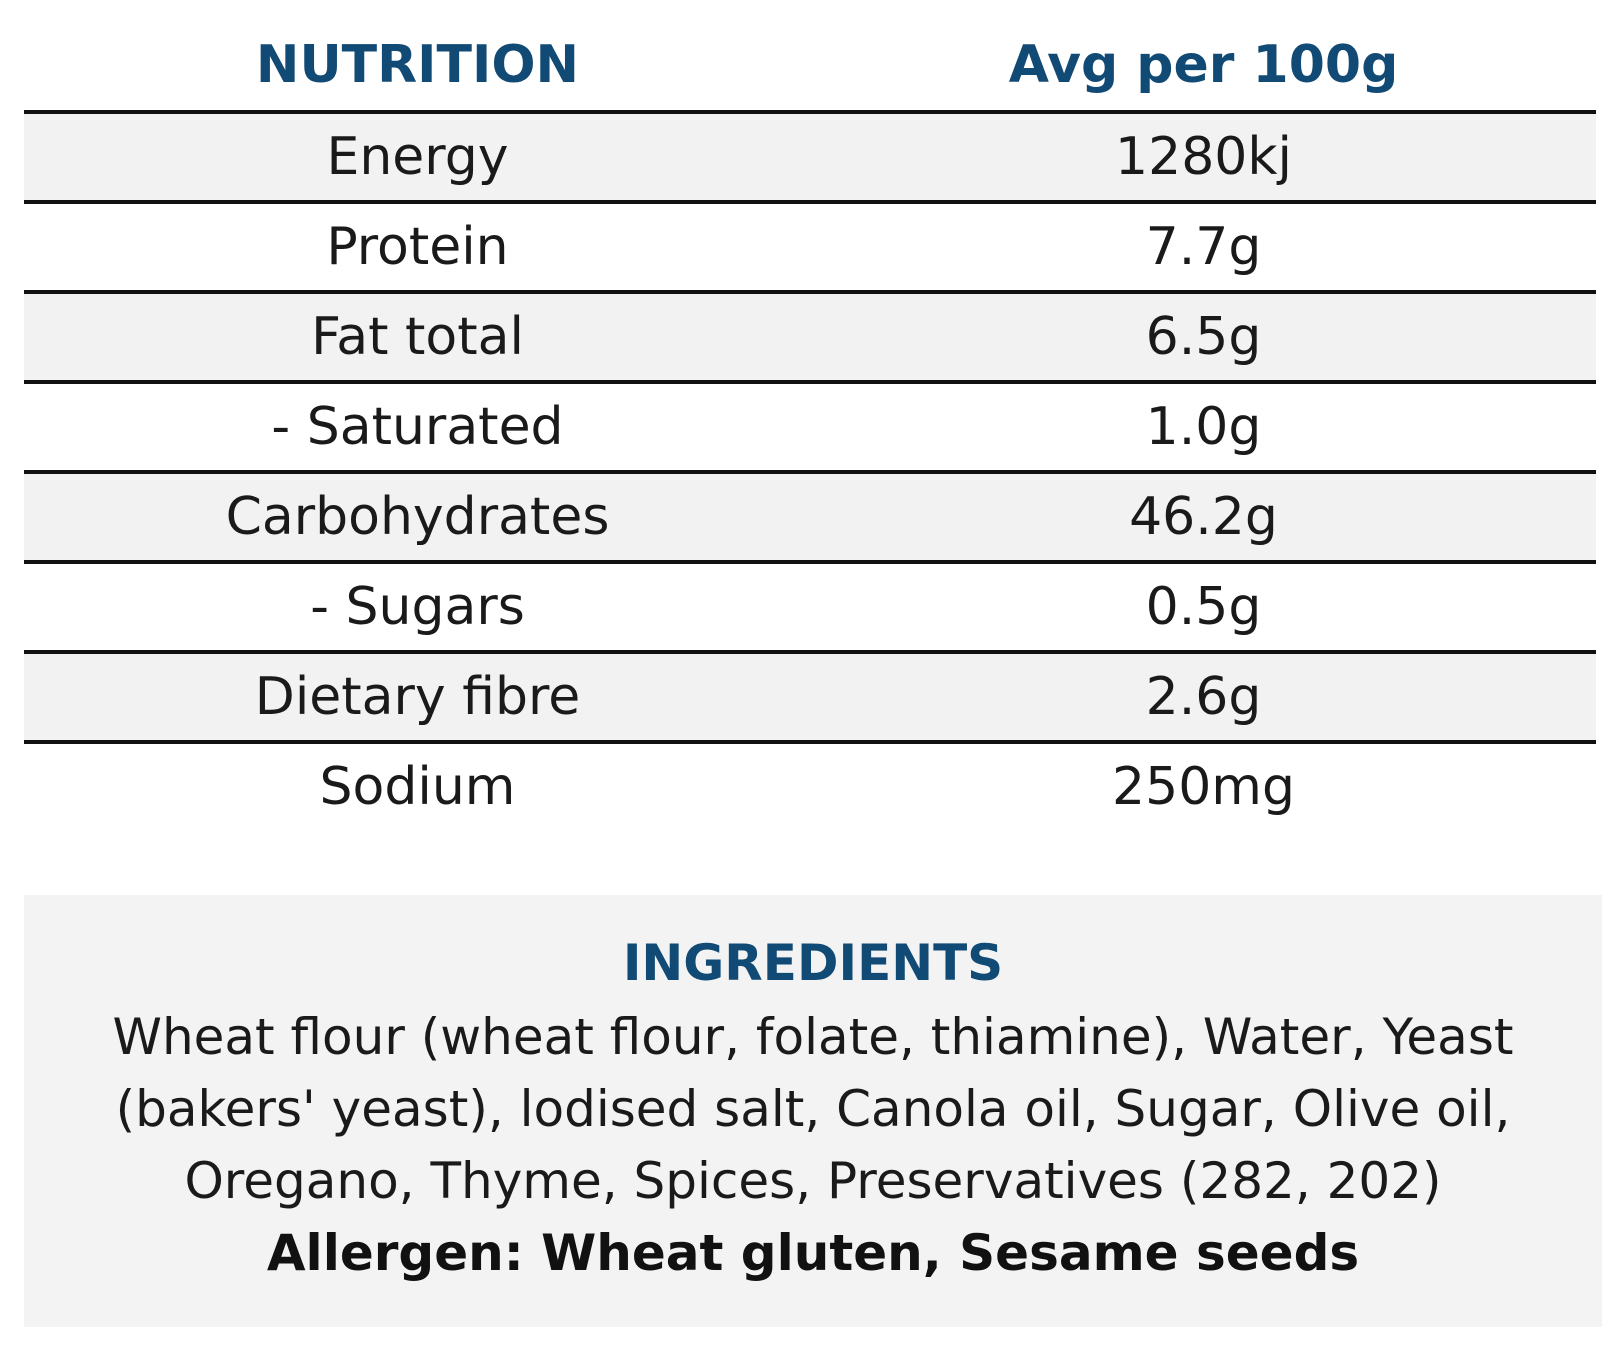 Image resolution: width=1620 pixels, height=1346 pixels. I want to click on table-row: - Sugars 0.5g, so click(810, 609).